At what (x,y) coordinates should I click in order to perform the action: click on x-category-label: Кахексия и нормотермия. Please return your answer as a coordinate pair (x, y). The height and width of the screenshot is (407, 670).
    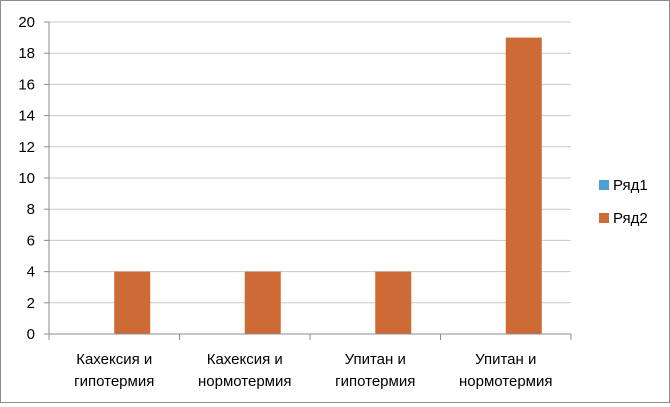
    Looking at the image, I should click on (245, 370).